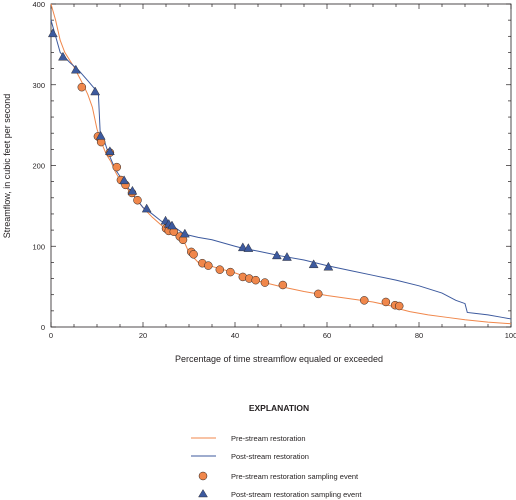  What do you see at coordinates (235, 335) in the screenshot?
I see `x-tick-label: 40` at bounding box center [235, 335].